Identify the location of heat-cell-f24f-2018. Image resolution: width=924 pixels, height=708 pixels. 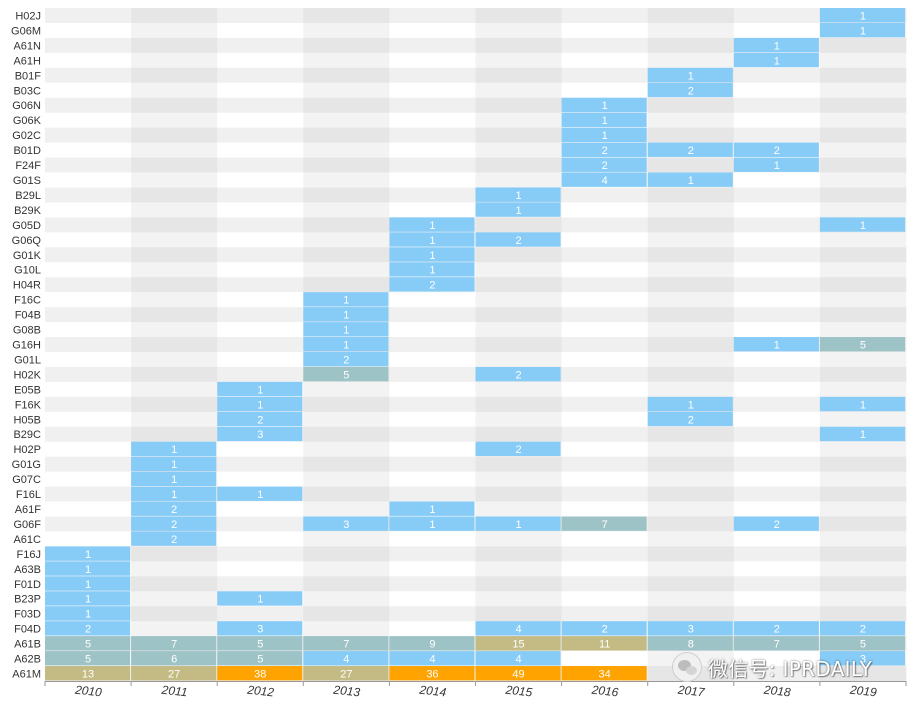
(776, 164).